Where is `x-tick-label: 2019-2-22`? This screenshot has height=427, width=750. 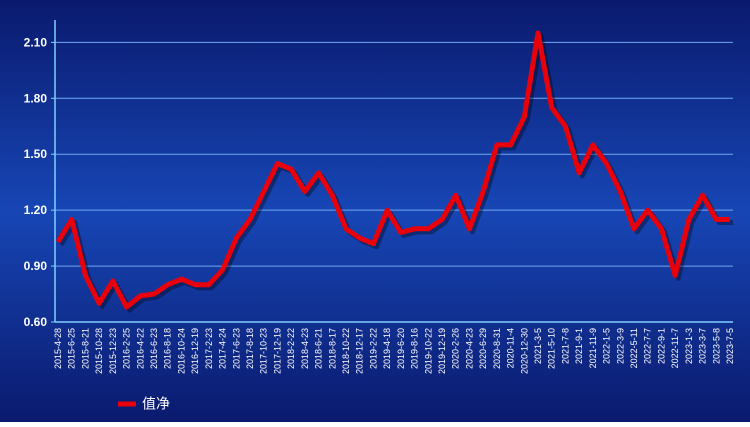
x-tick-label: 2019-2-22 is located at coordinates (373, 348).